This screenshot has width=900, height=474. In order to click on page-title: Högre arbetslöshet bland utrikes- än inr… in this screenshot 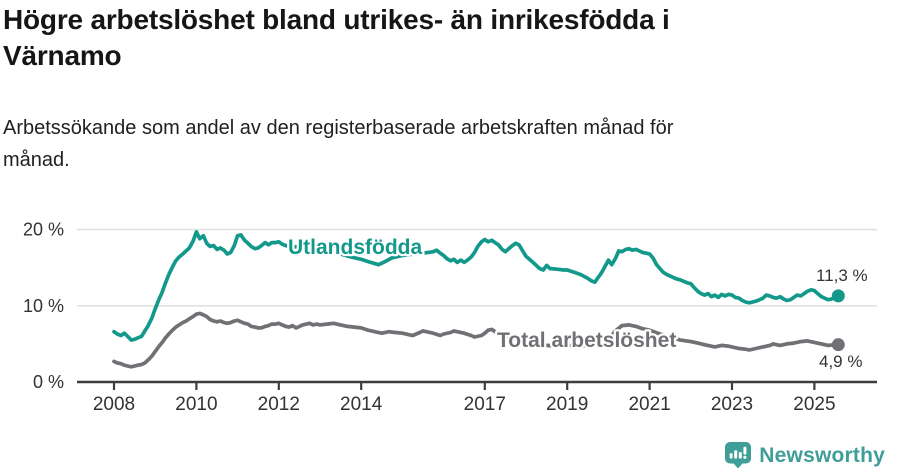, I will do `click(336, 37)`.